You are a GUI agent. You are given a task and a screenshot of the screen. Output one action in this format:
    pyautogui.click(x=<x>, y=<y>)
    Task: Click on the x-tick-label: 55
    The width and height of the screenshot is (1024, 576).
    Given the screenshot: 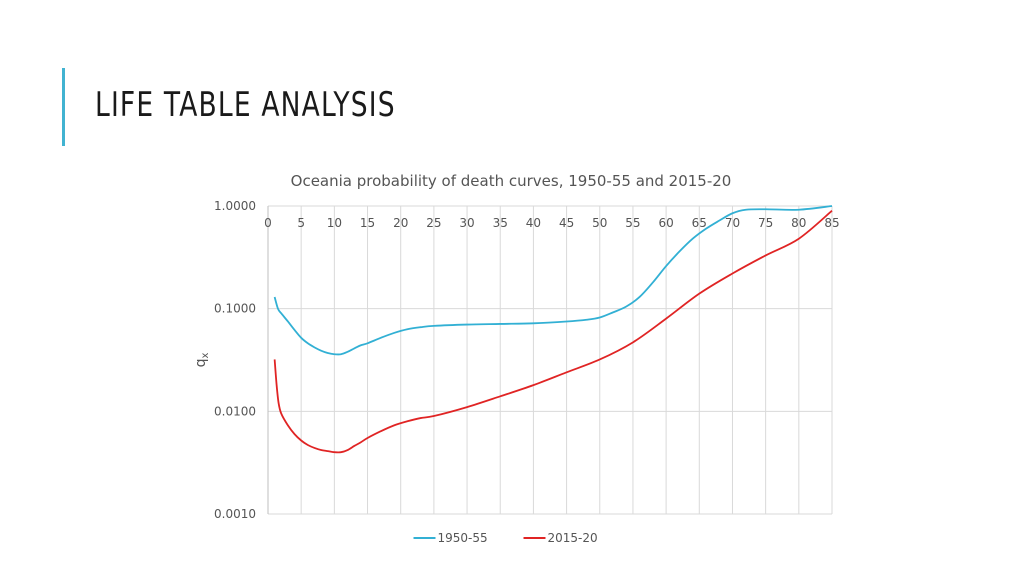 What is the action you would take?
    pyautogui.click(x=632, y=223)
    